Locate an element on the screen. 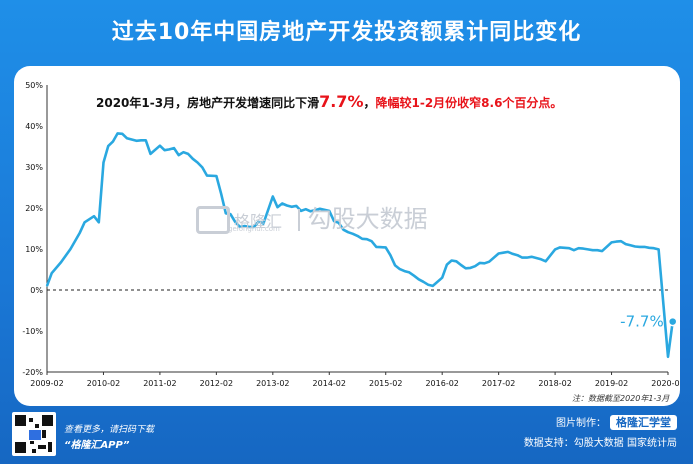 This screenshot has width=693, height=464. promo-line2: “格隆汇APP” is located at coordinates (97, 445).